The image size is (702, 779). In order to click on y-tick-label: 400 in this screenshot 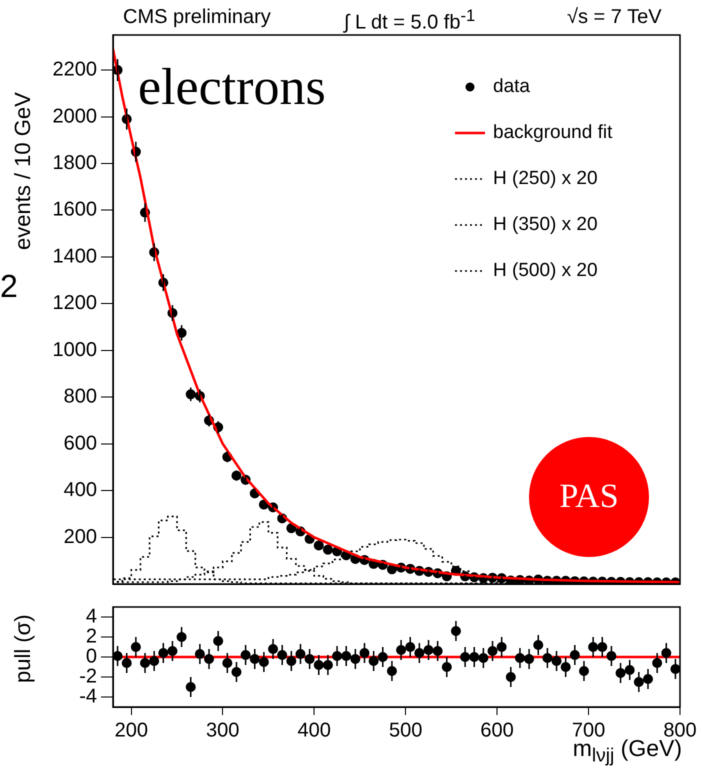, I will do `click(80, 490)`.